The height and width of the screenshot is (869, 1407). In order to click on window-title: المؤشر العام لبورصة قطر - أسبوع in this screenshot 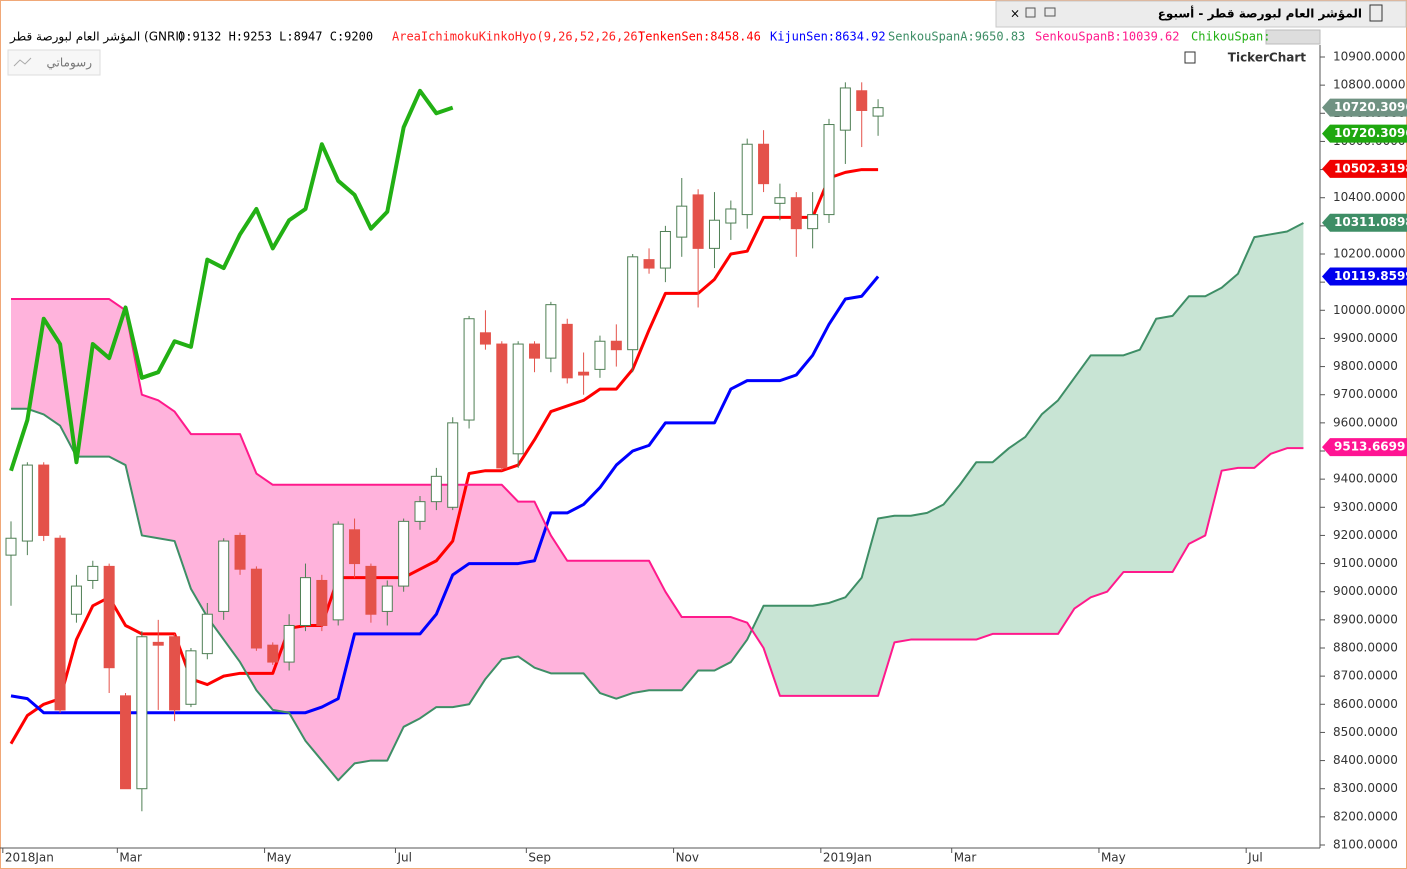, I will do `click(1260, 14)`.